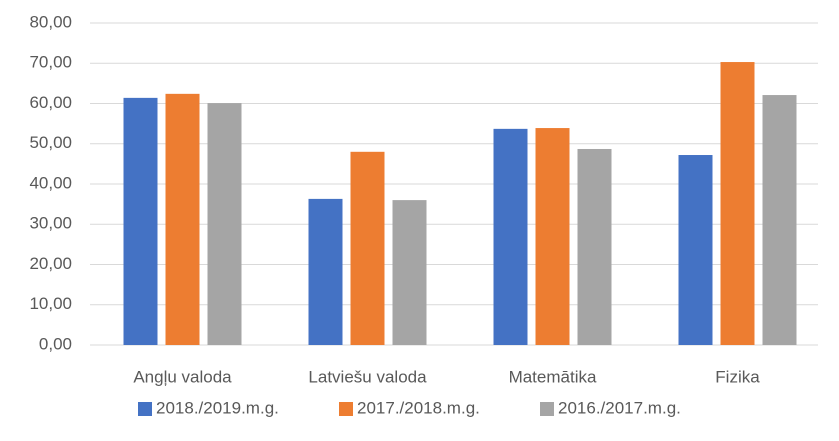  Describe the element at coordinates (50, 142) in the screenshot. I see `y-tick-label: 50,00` at that location.